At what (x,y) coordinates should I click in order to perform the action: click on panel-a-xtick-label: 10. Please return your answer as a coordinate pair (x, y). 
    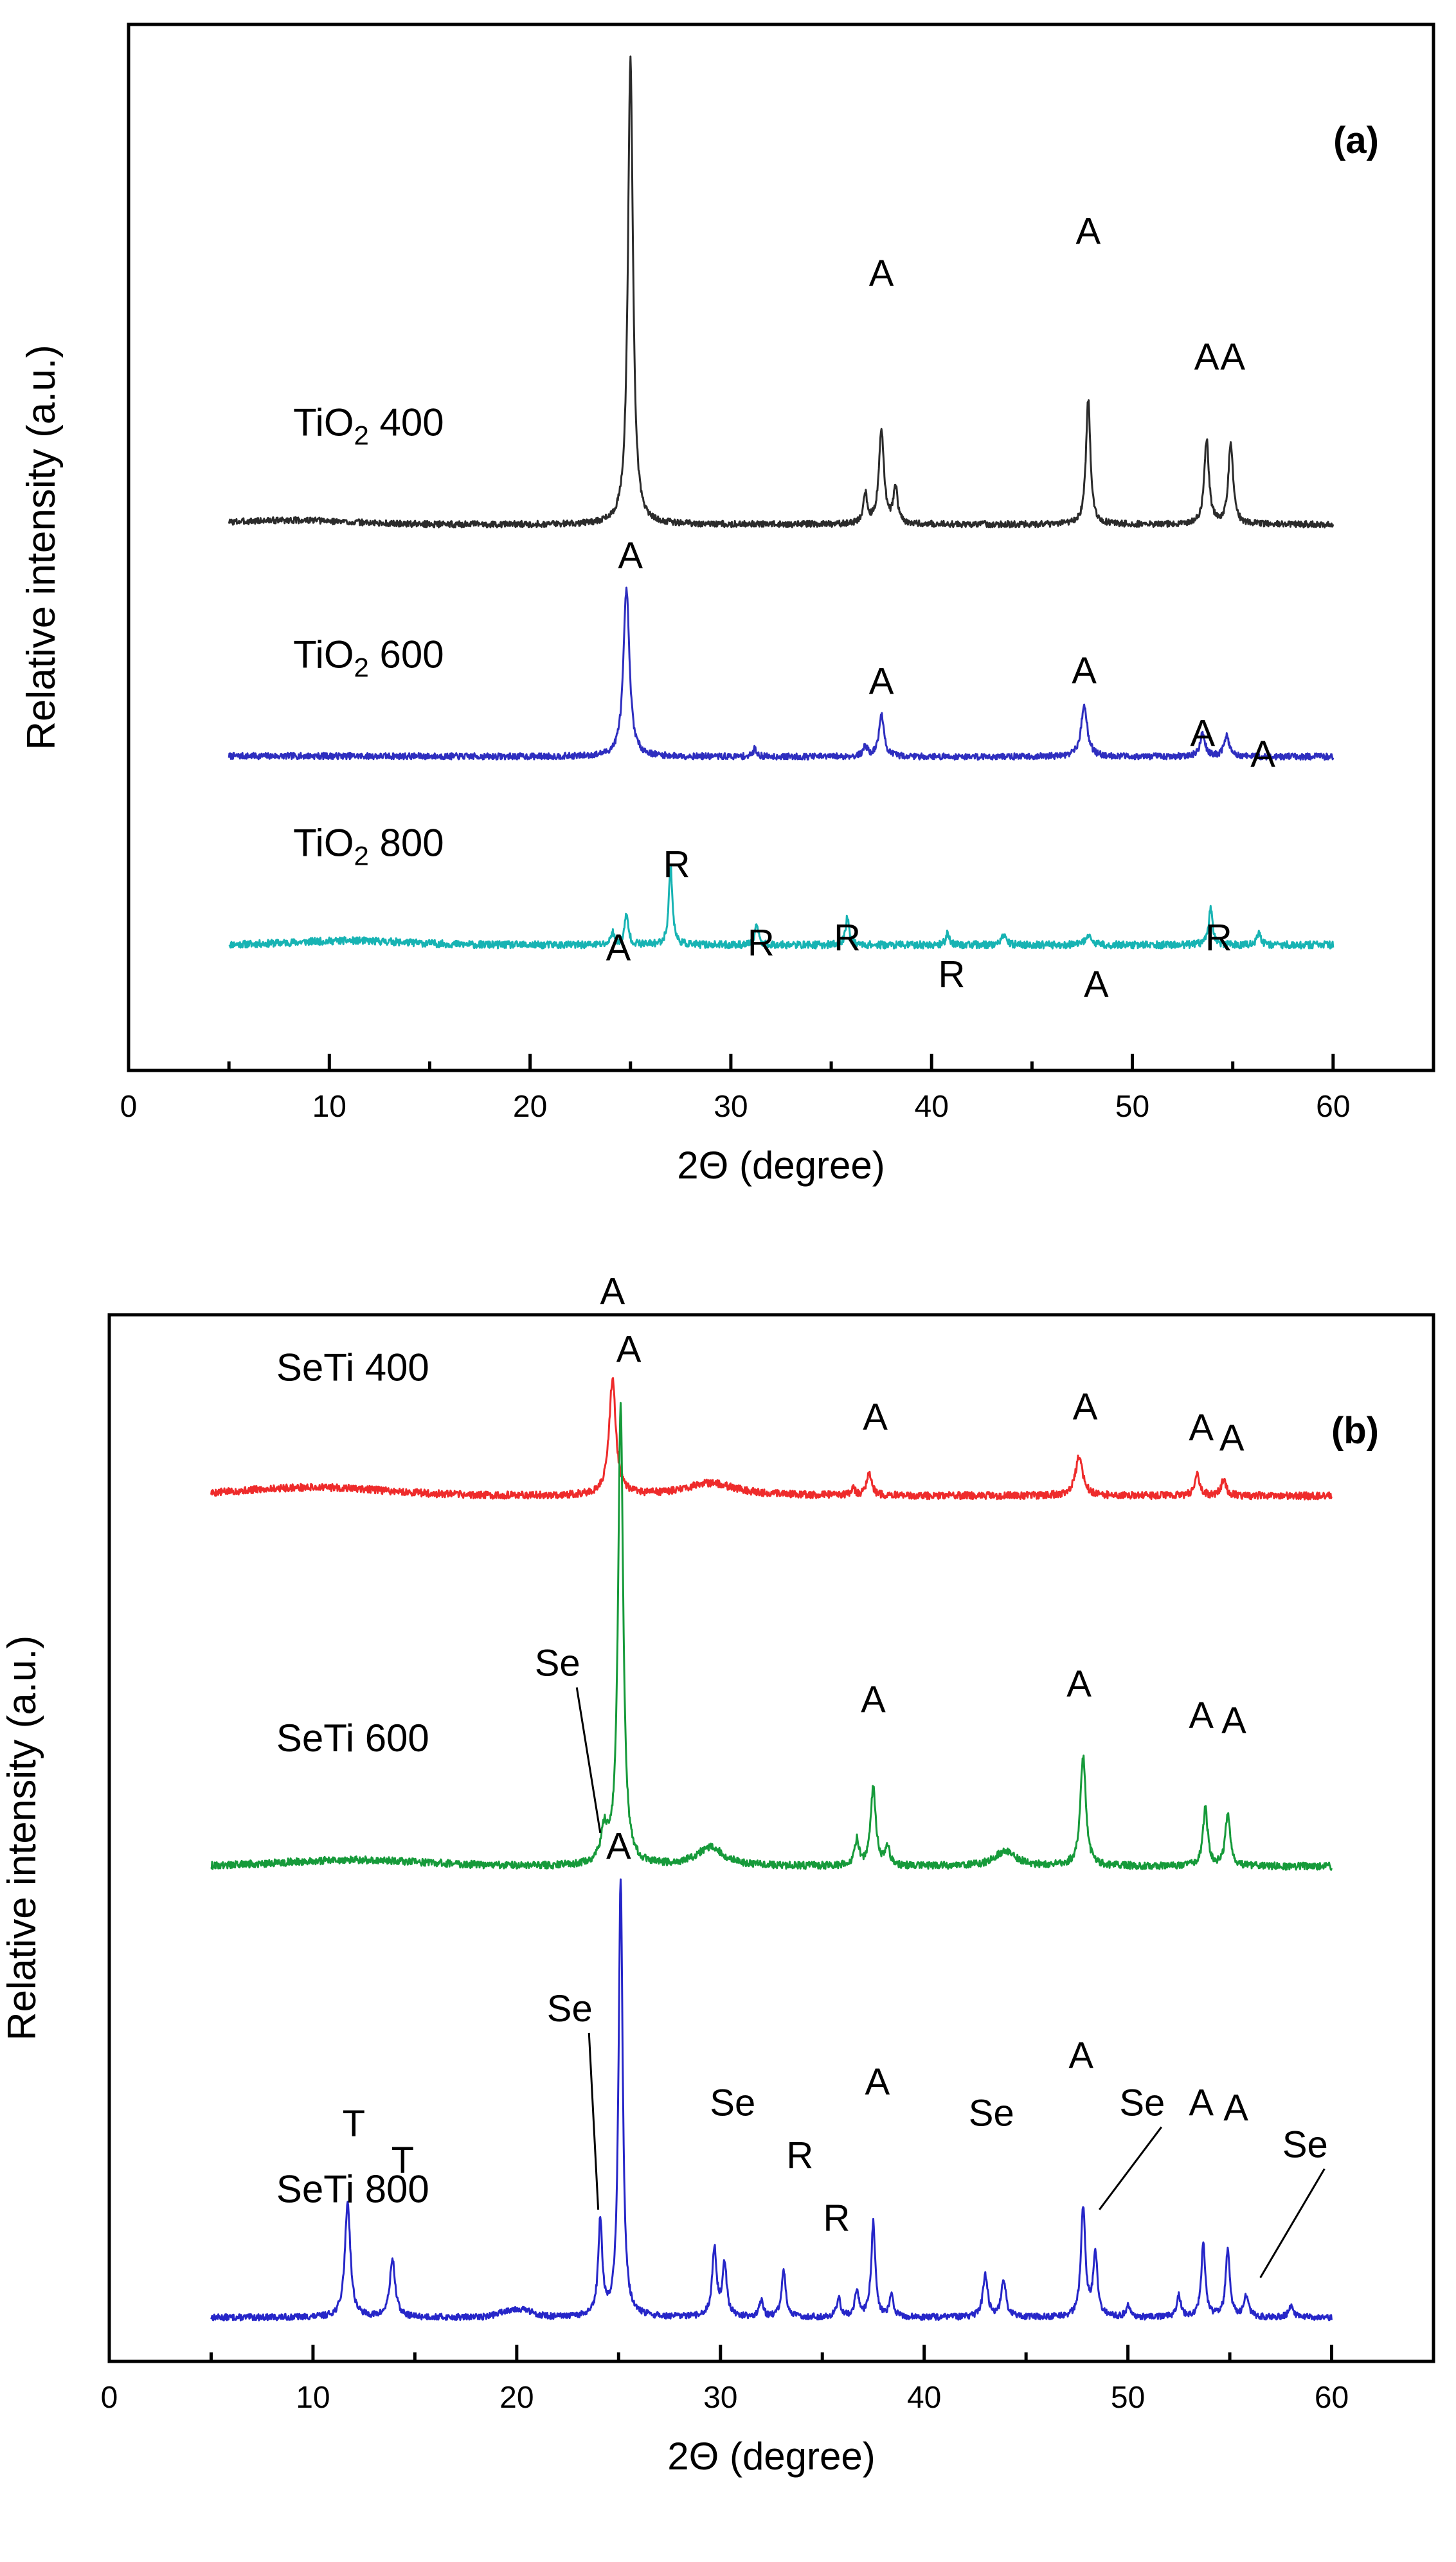
    Looking at the image, I should click on (329, 1107).